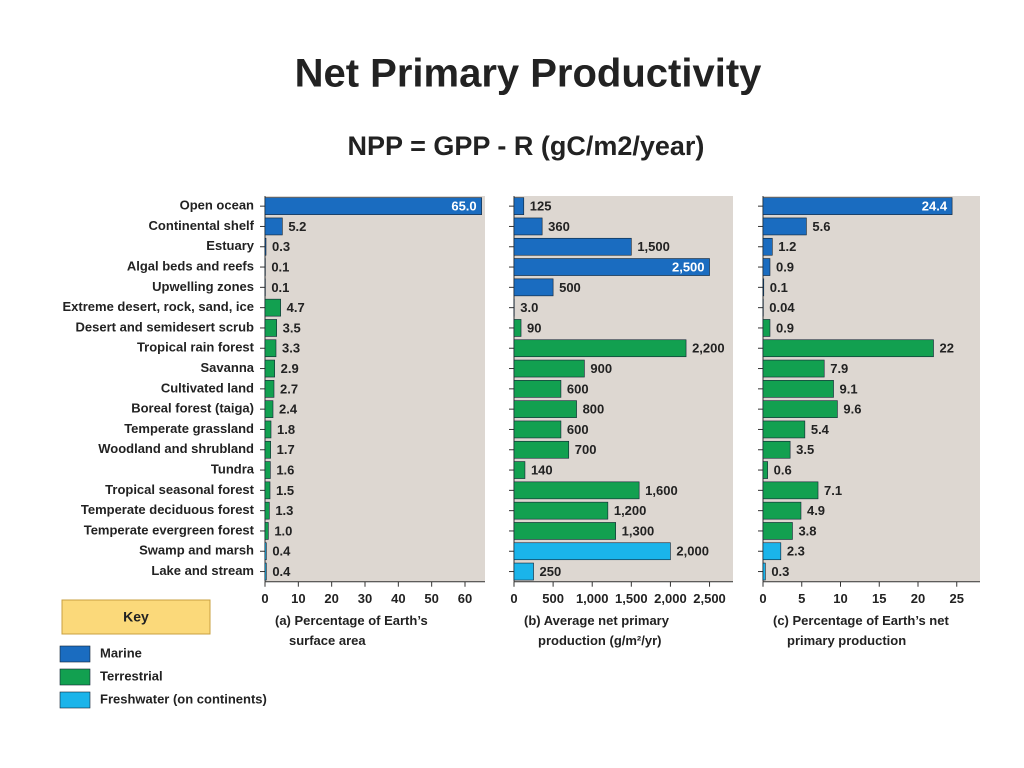  I want to click on value-label: 500, so click(570, 287).